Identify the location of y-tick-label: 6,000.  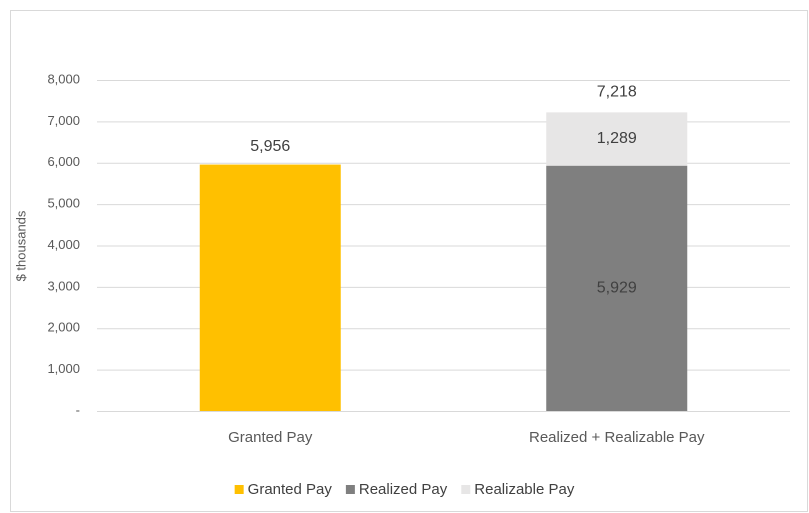
(63, 161).